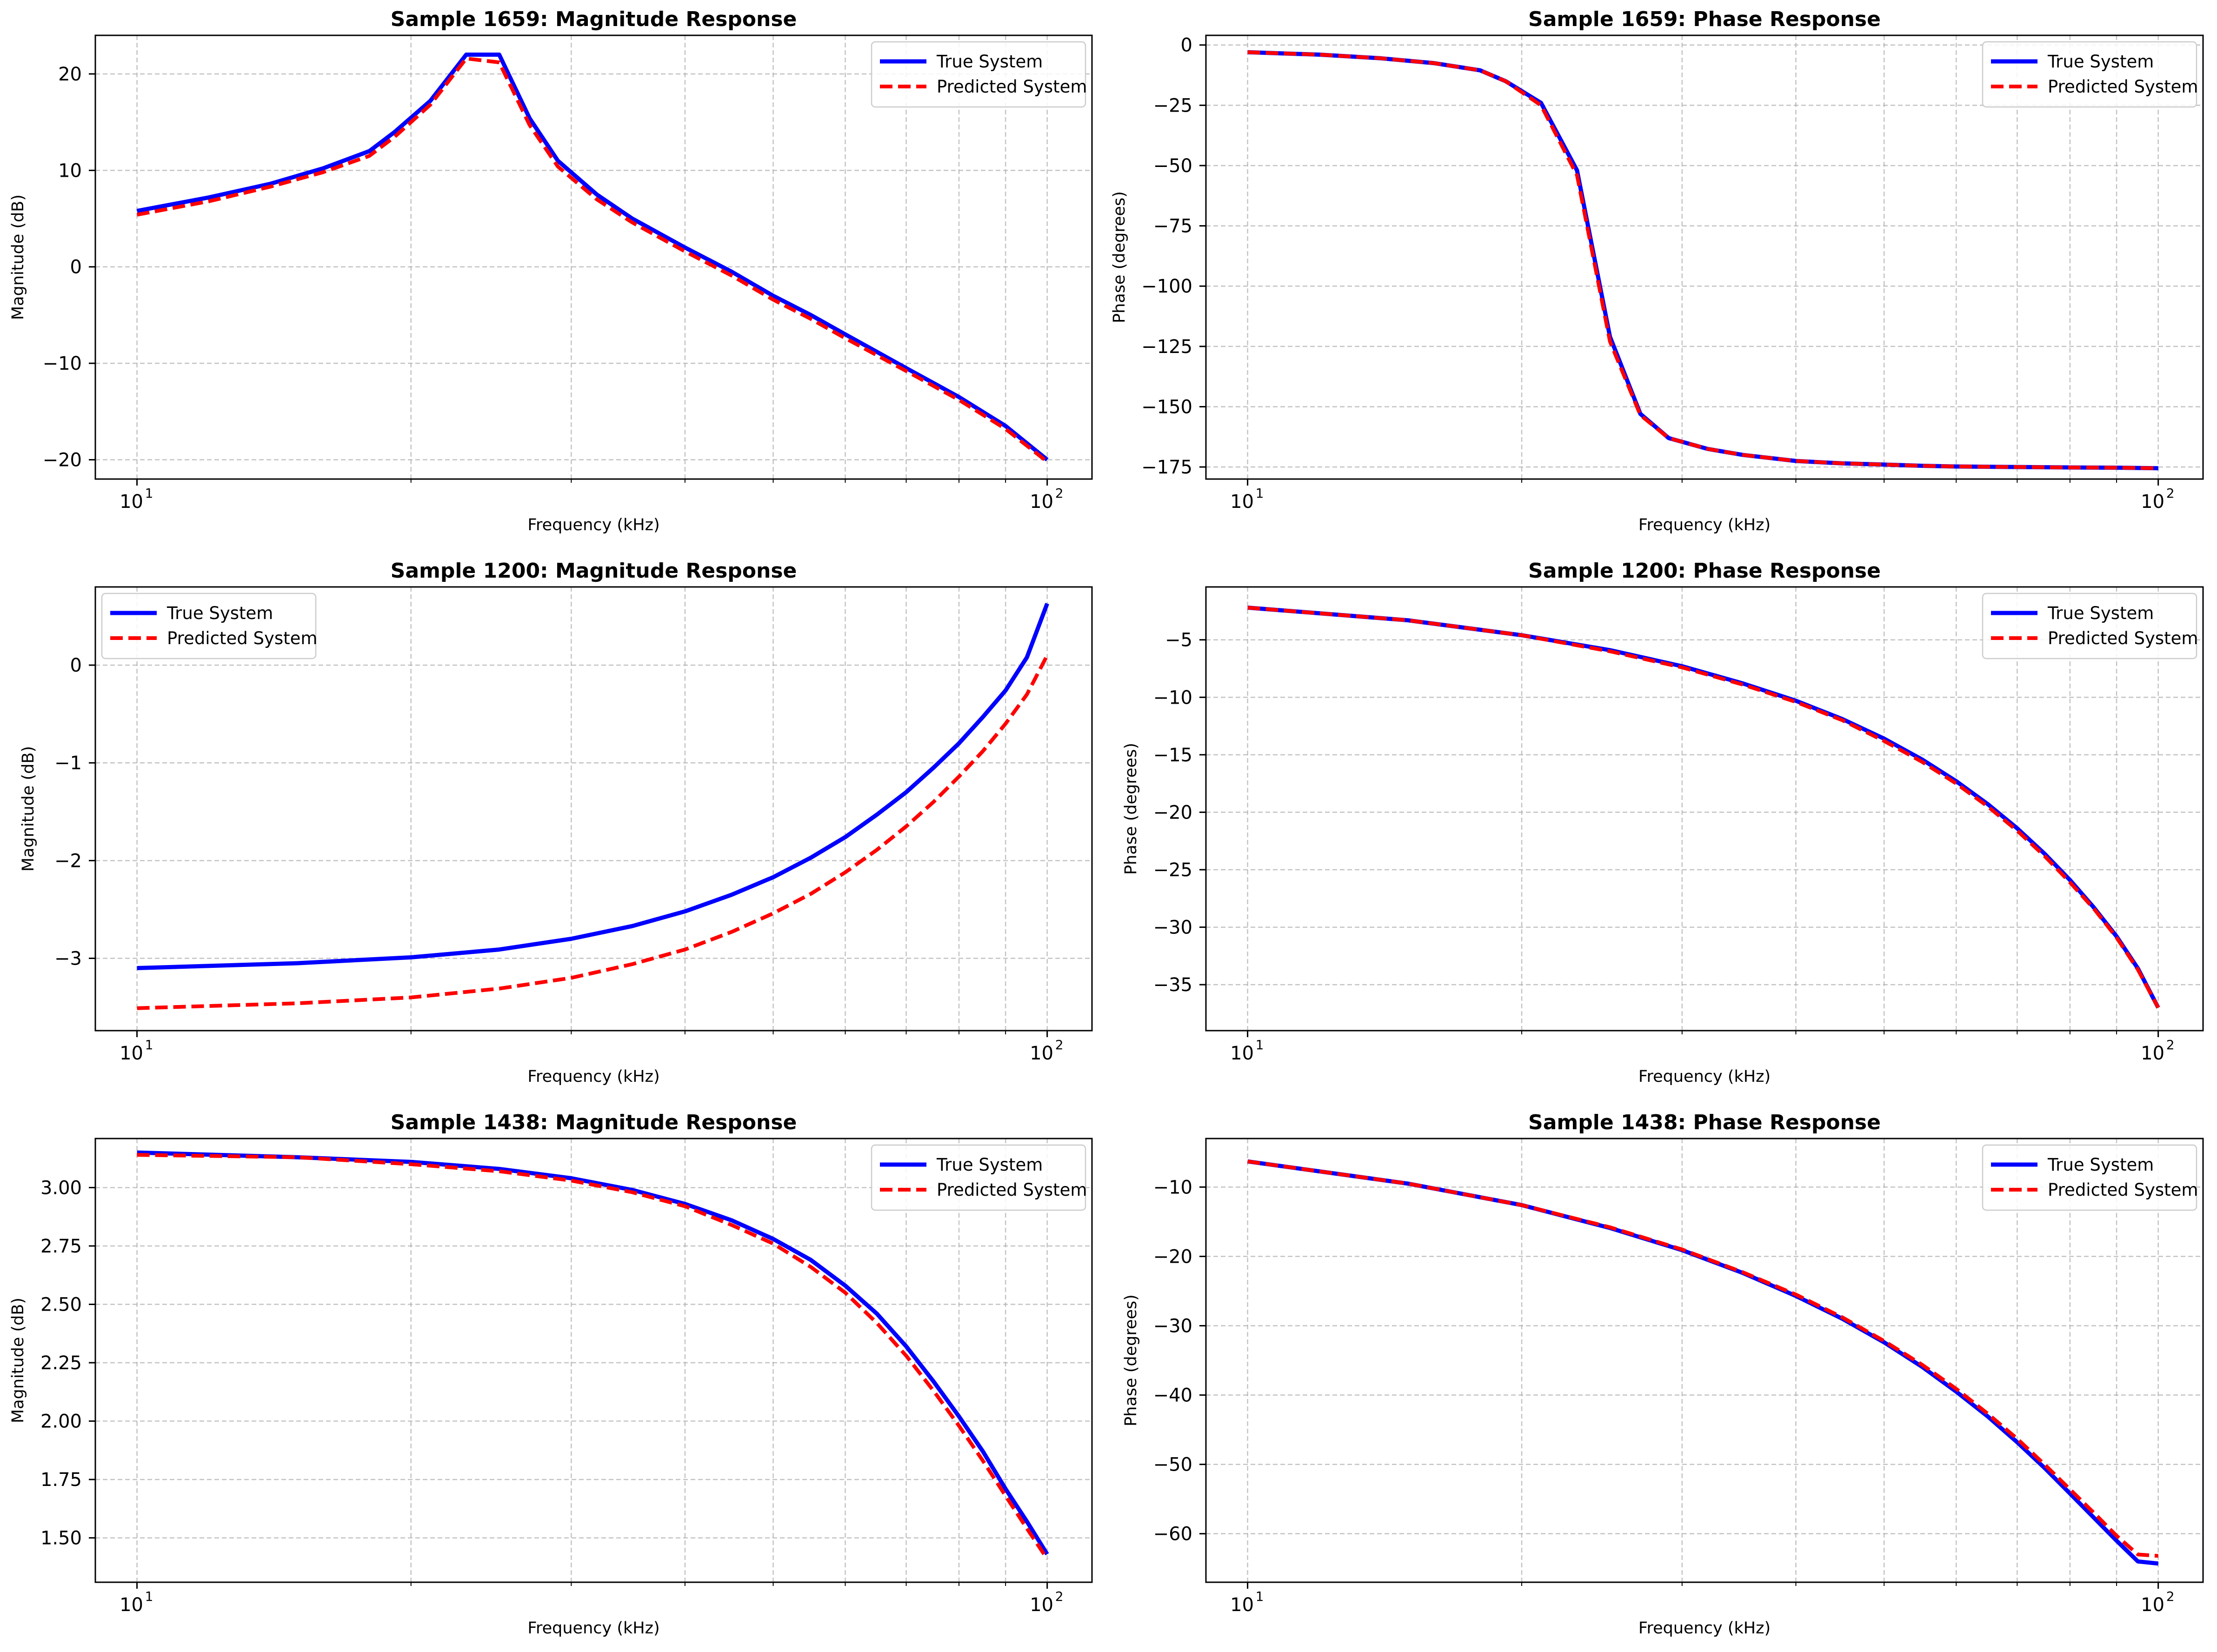  What do you see at coordinates (1166, 407) in the screenshot?
I see `y-tick-label: −150` at bounding box center [1166, 407].